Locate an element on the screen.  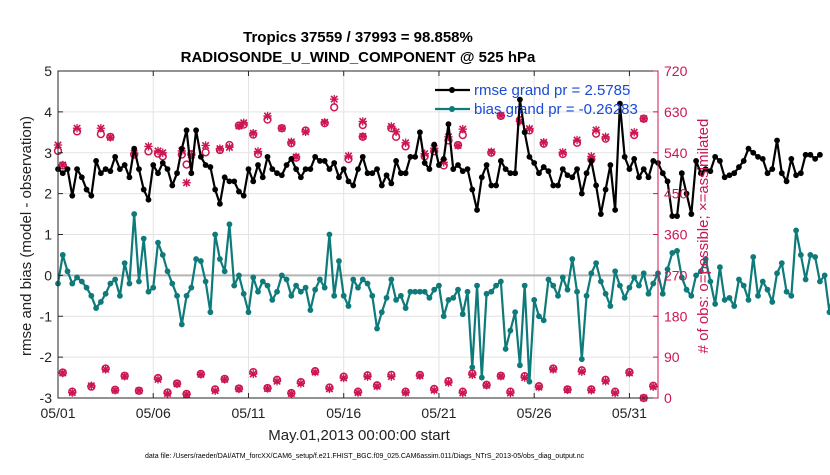
y-tick-label-left: -2 is located at coordinates (46, 357).